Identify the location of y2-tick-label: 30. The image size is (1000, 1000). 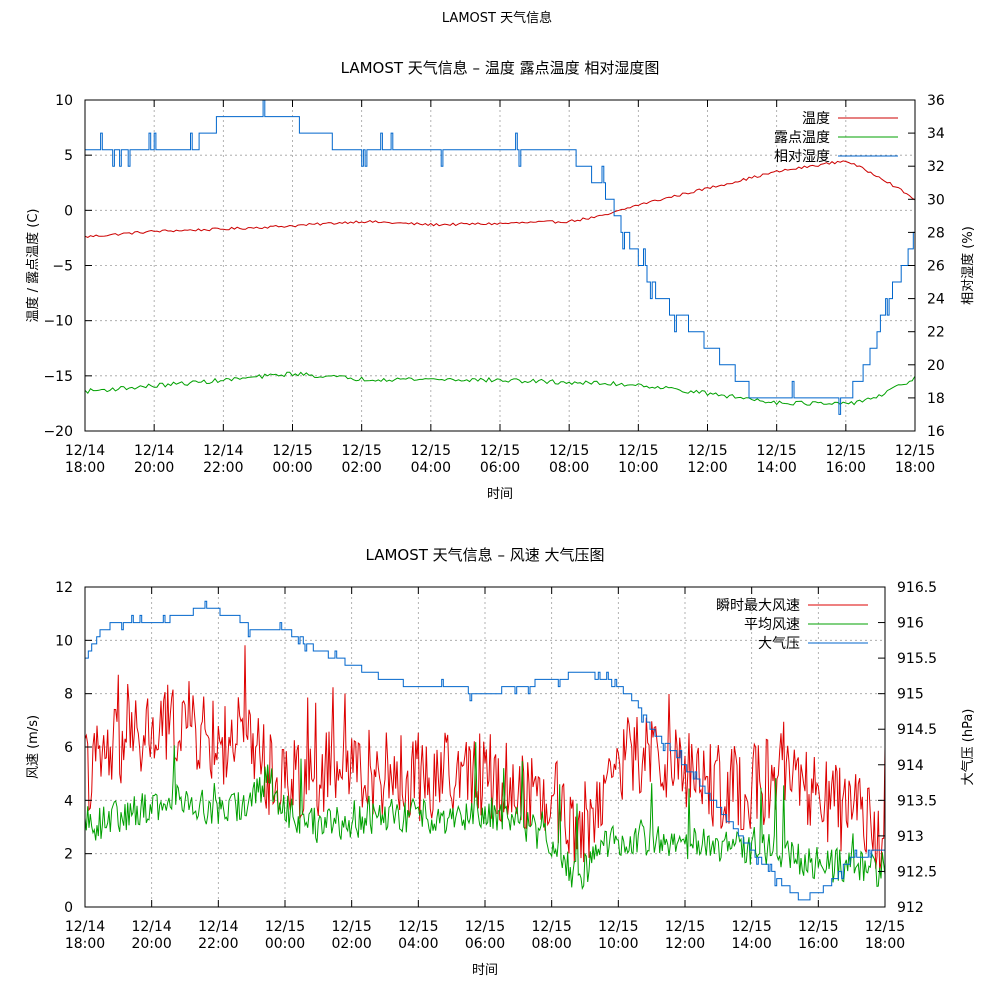
(936, 200).